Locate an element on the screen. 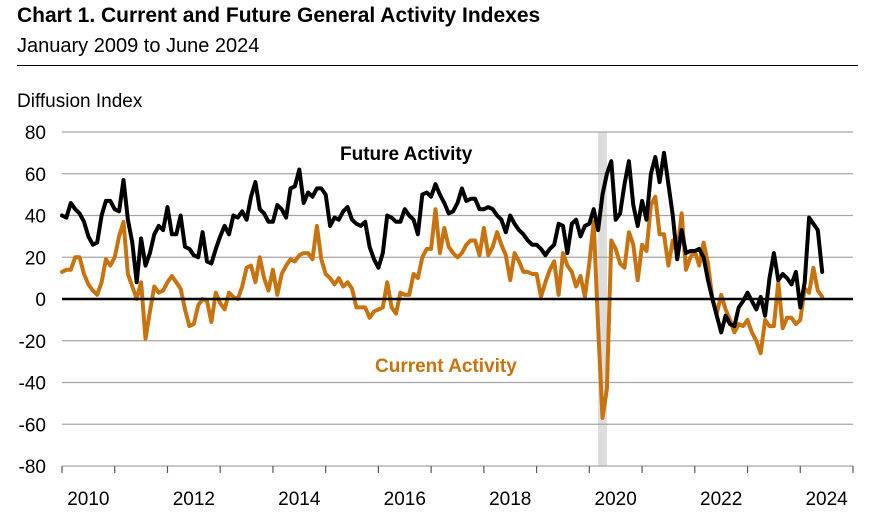 This screenshot has width=874, height=519. x-tick-label: 2024 is located at coordinates (826, 499).